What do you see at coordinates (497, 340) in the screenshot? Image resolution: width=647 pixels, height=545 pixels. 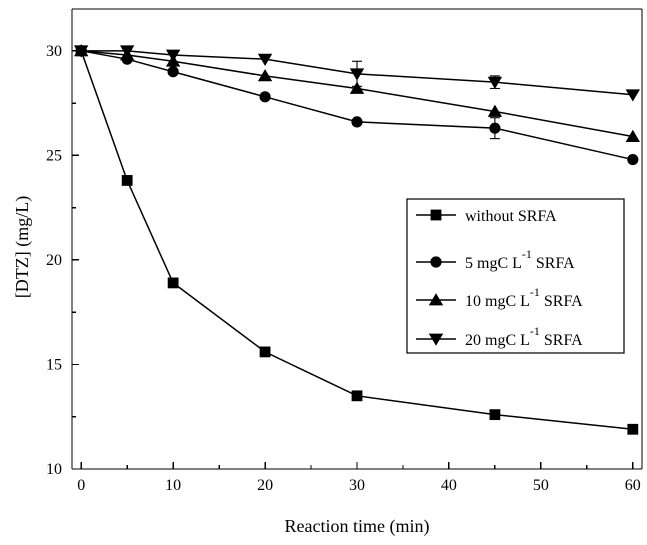 I see `legend-label-main-text: 20 mgC L` at bounding box center [497, 340].